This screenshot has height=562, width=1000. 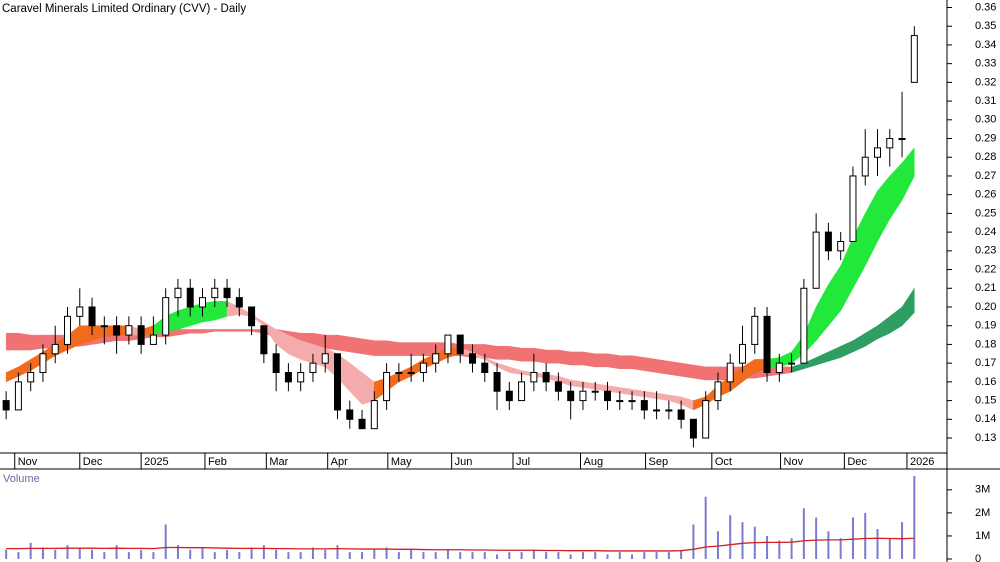 I want to click on x-tick-label: Mar, so click(x=278, y=462).